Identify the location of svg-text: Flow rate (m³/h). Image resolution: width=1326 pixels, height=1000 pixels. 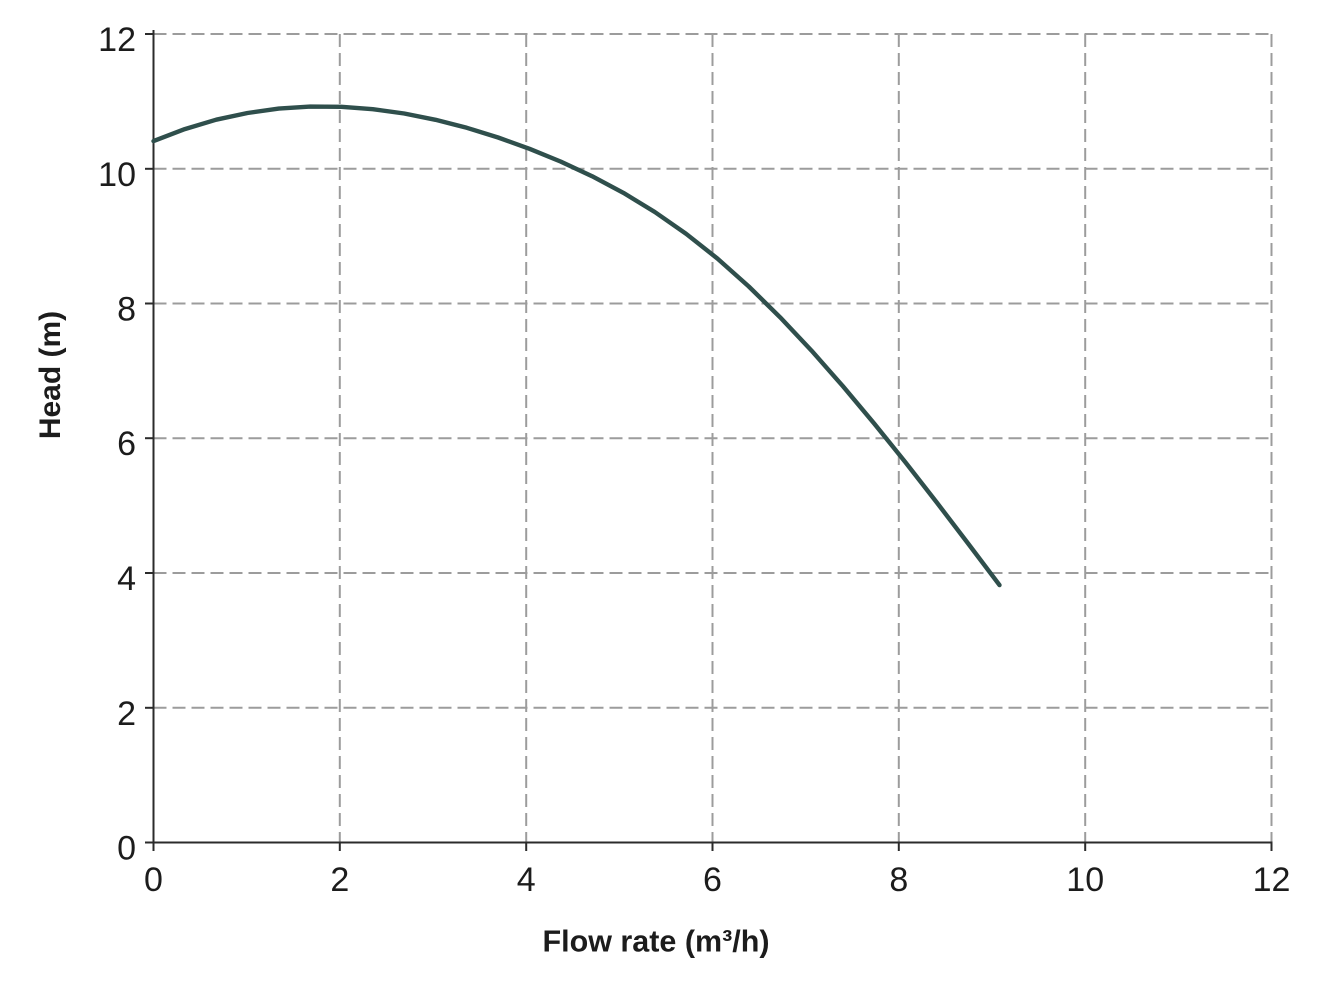
(655, 942).